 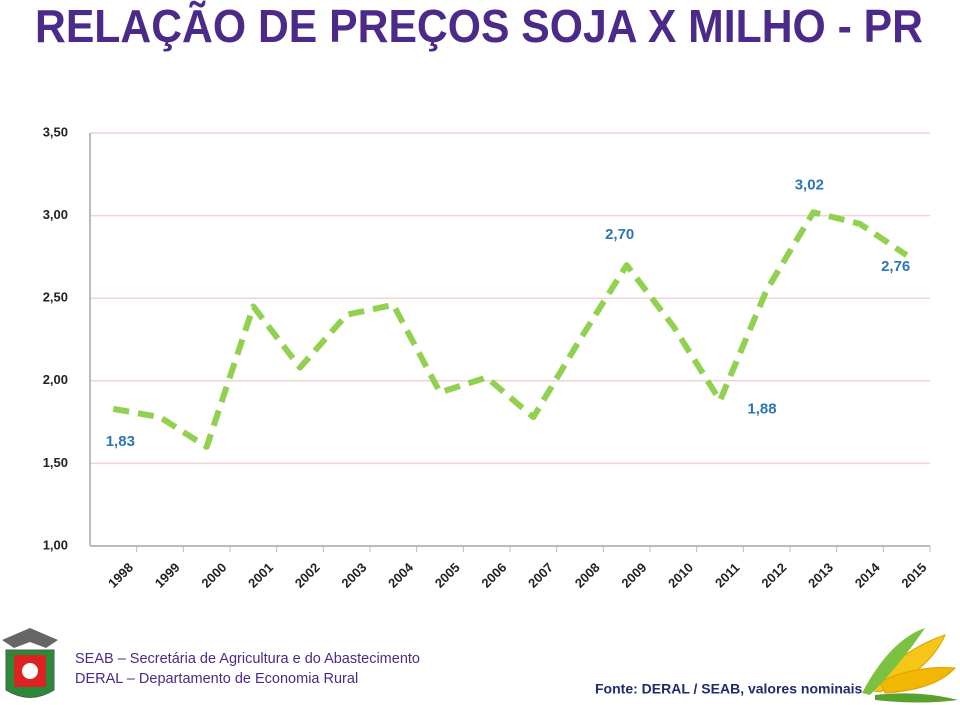 What do you see at coordinates (260, 575) in the screenshot?
I see `x-tick-label: 2001` at bounding box center [260, 575].